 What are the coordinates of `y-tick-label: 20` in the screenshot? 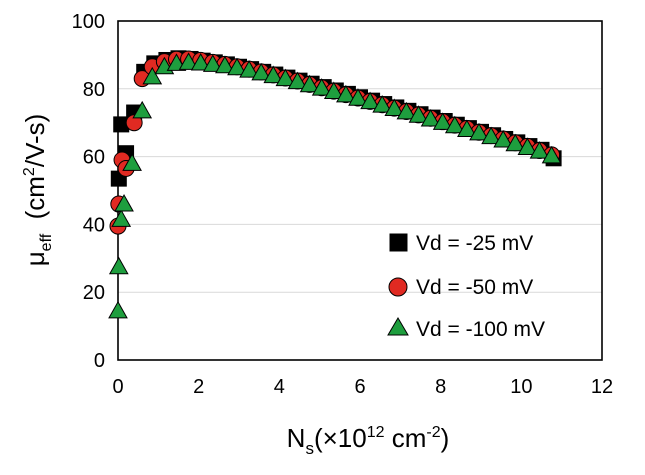 It's located at (94, 293).